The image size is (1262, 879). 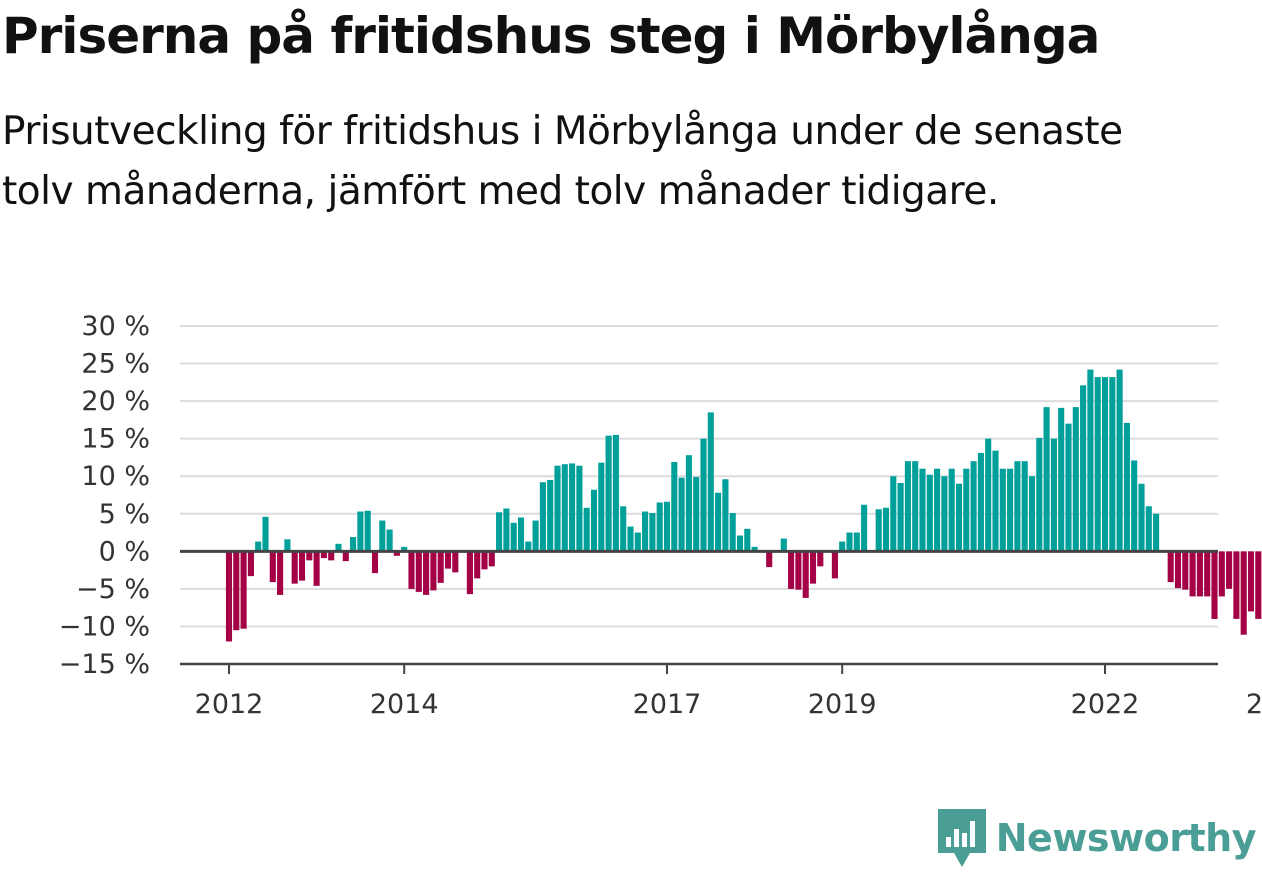 What do you see at coordinates (115, 364) in the screenshot?
I see `y-tick-label: 25 %` at bounding box center [115, 364].